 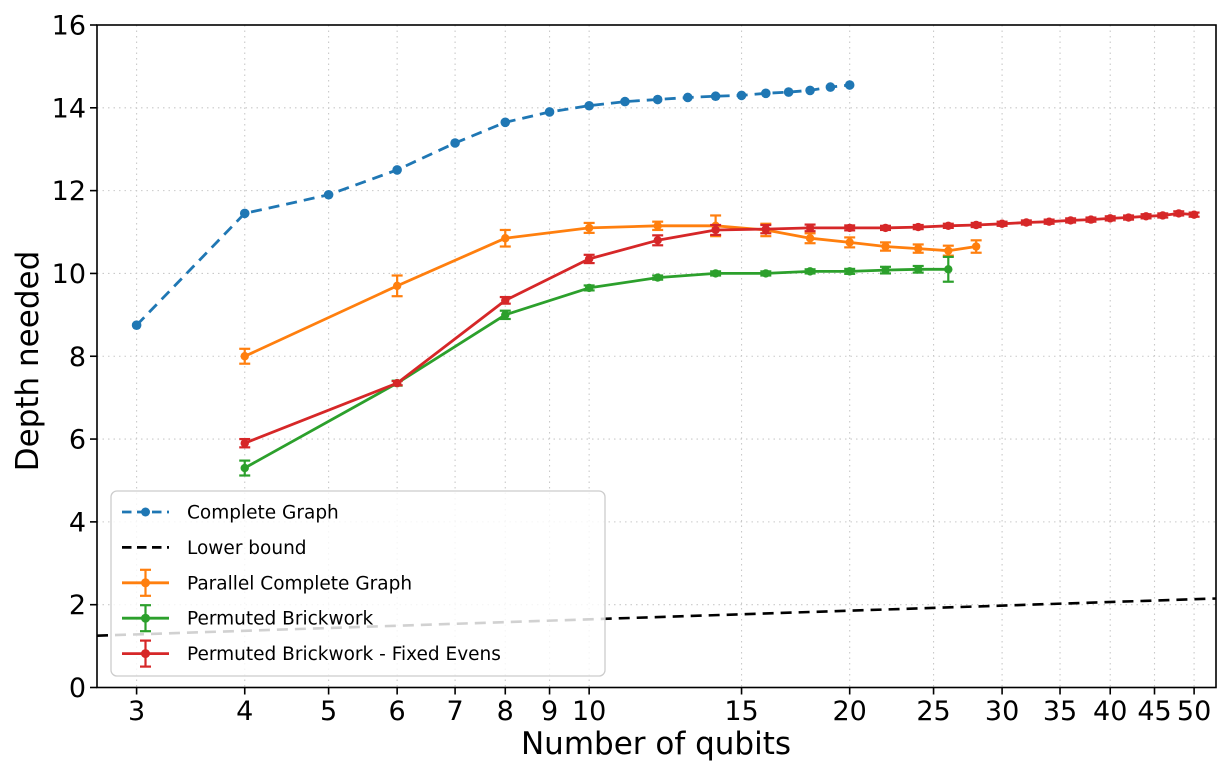 I want to click on x-tick-label: 5, so click(x=328, y=711).